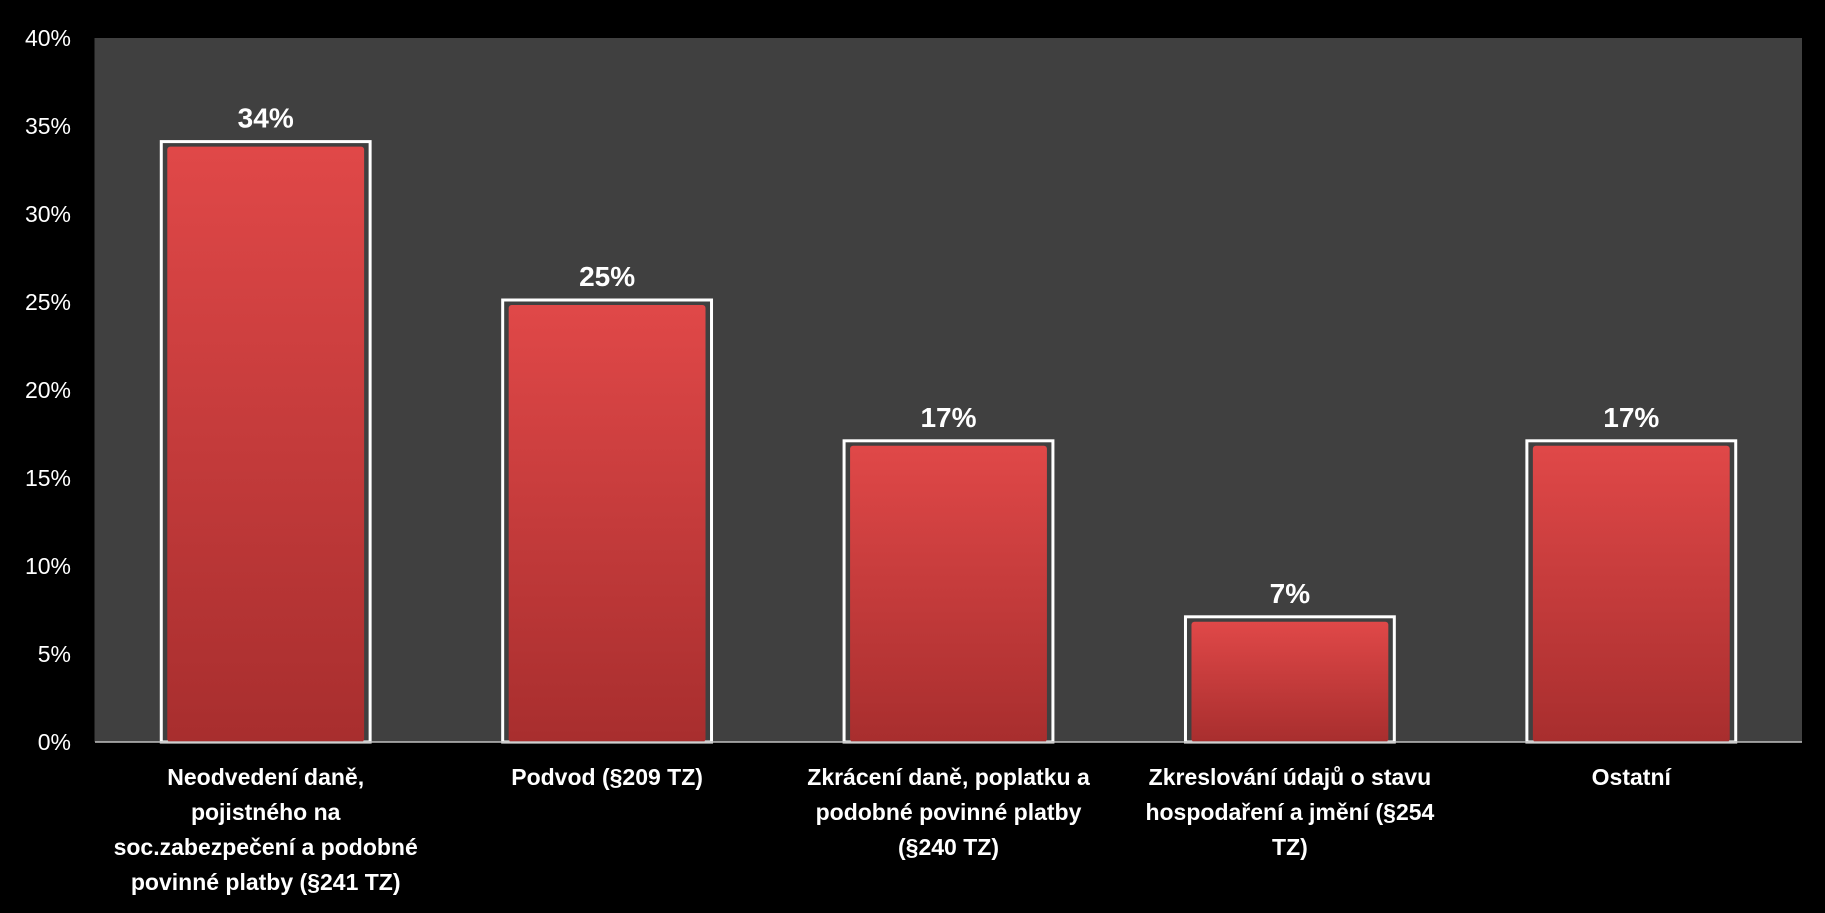  What do you see at coordinates (607, 777) in the screenshot?
I see `x-tick-label: Podvod (§209 TZ)` at bounding box center [607, 777].